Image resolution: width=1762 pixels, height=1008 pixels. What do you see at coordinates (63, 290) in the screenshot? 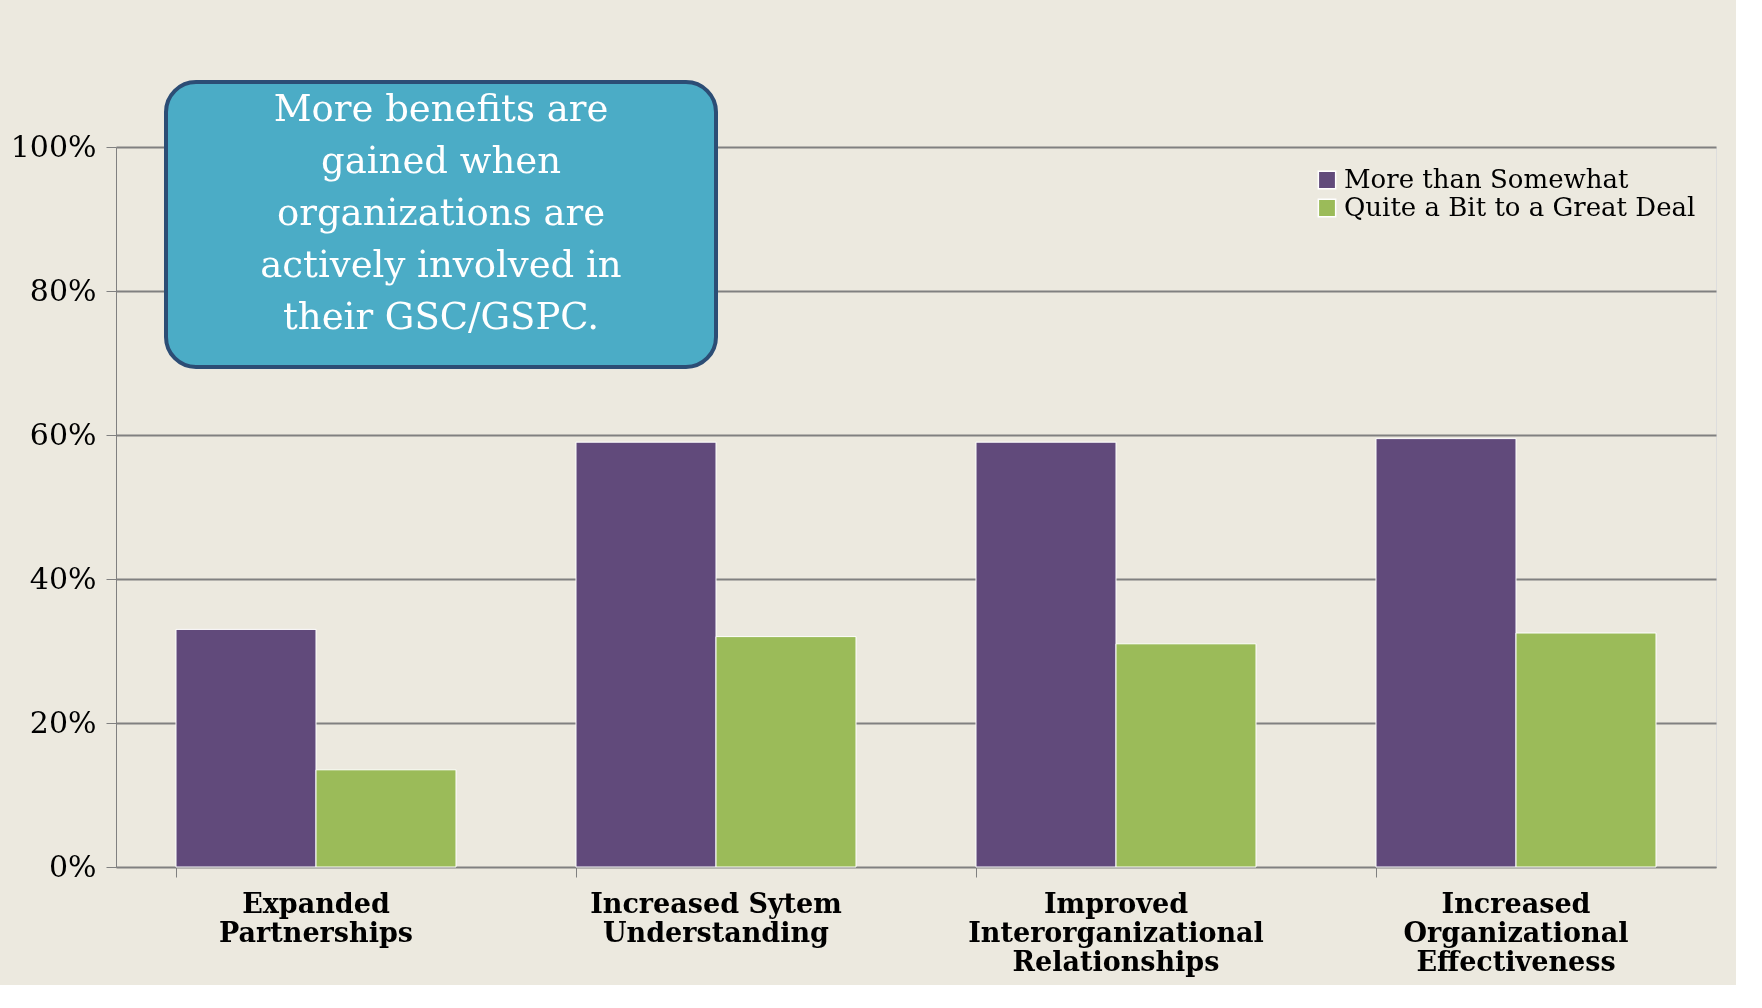
I see `y-tick-label: 80%` at bounding box center [63, 290].